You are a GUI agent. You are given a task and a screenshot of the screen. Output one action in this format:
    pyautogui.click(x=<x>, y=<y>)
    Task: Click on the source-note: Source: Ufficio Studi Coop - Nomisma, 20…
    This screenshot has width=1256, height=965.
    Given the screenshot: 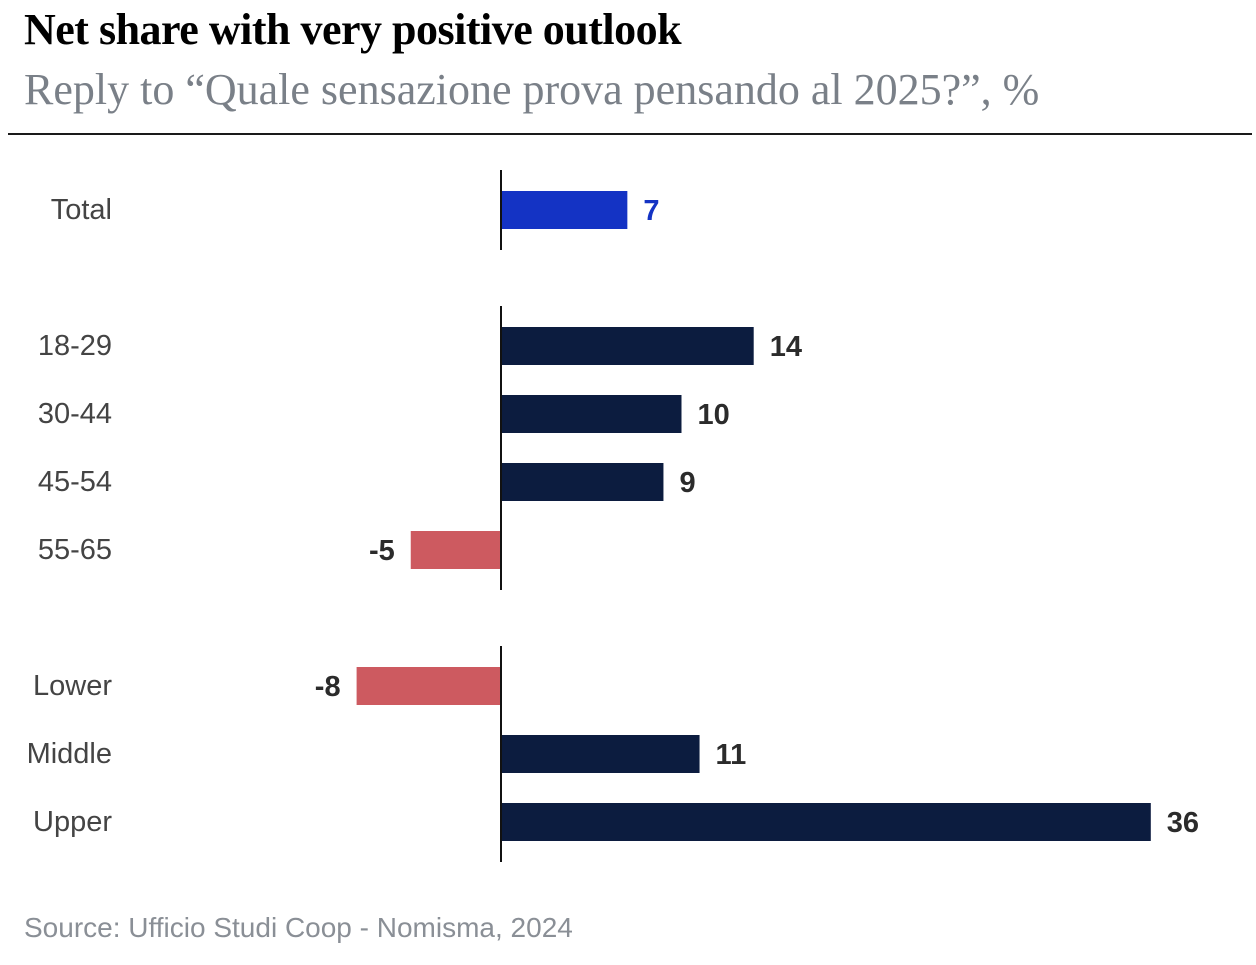 What is the action you would take?
    pyautogui.click(x=298, y=927)
    